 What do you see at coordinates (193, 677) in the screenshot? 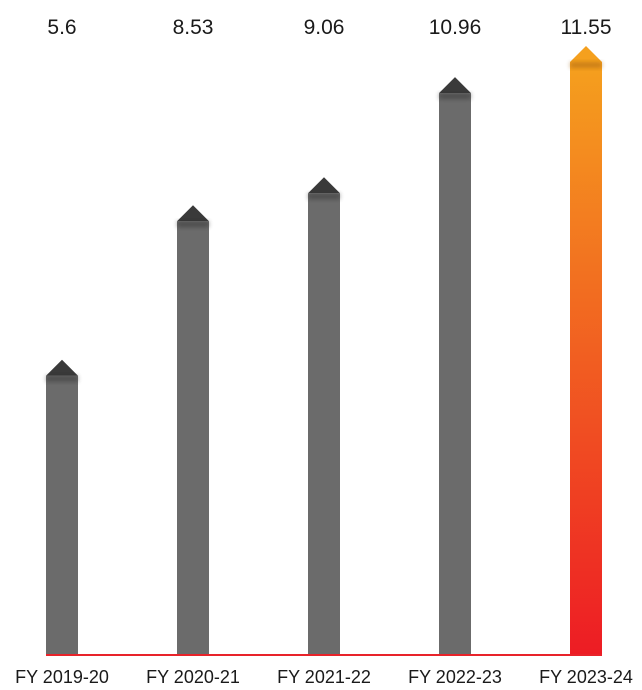
I see `category-label-1: FY 2020-21` at bounding box center [193, 677].